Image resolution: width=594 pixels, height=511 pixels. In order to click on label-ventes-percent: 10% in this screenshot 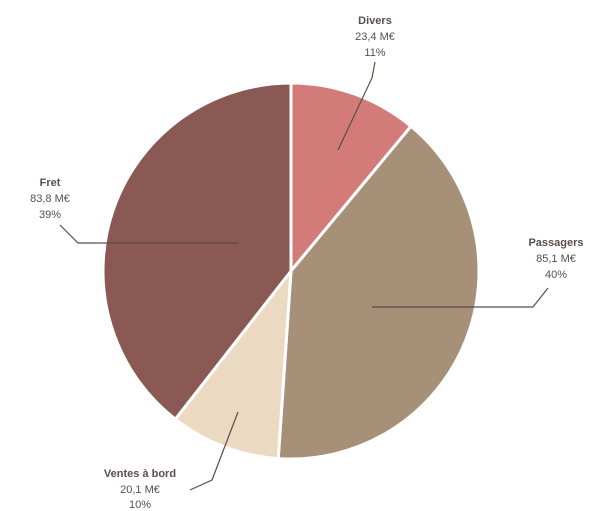, I will do `click(140, 505)`.